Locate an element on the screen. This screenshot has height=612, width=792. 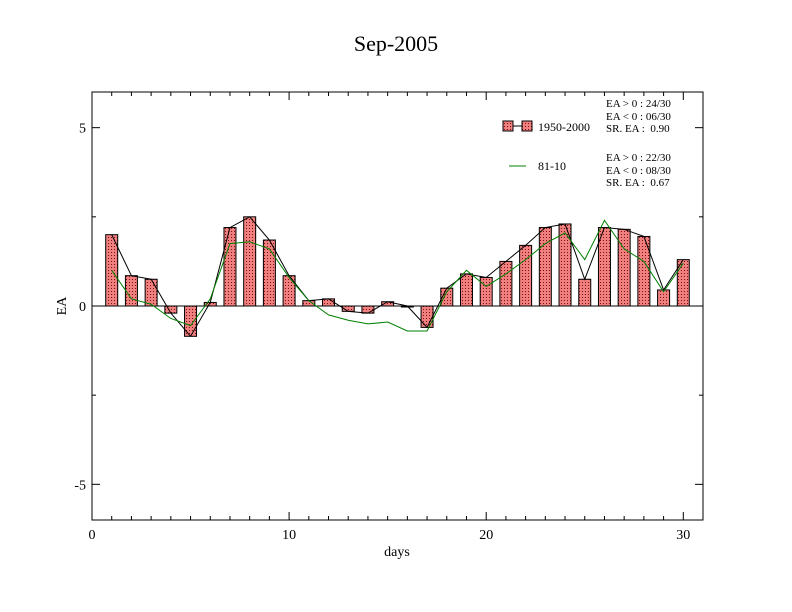
y-tick-label: -5 is located at coordinates (80, 485).